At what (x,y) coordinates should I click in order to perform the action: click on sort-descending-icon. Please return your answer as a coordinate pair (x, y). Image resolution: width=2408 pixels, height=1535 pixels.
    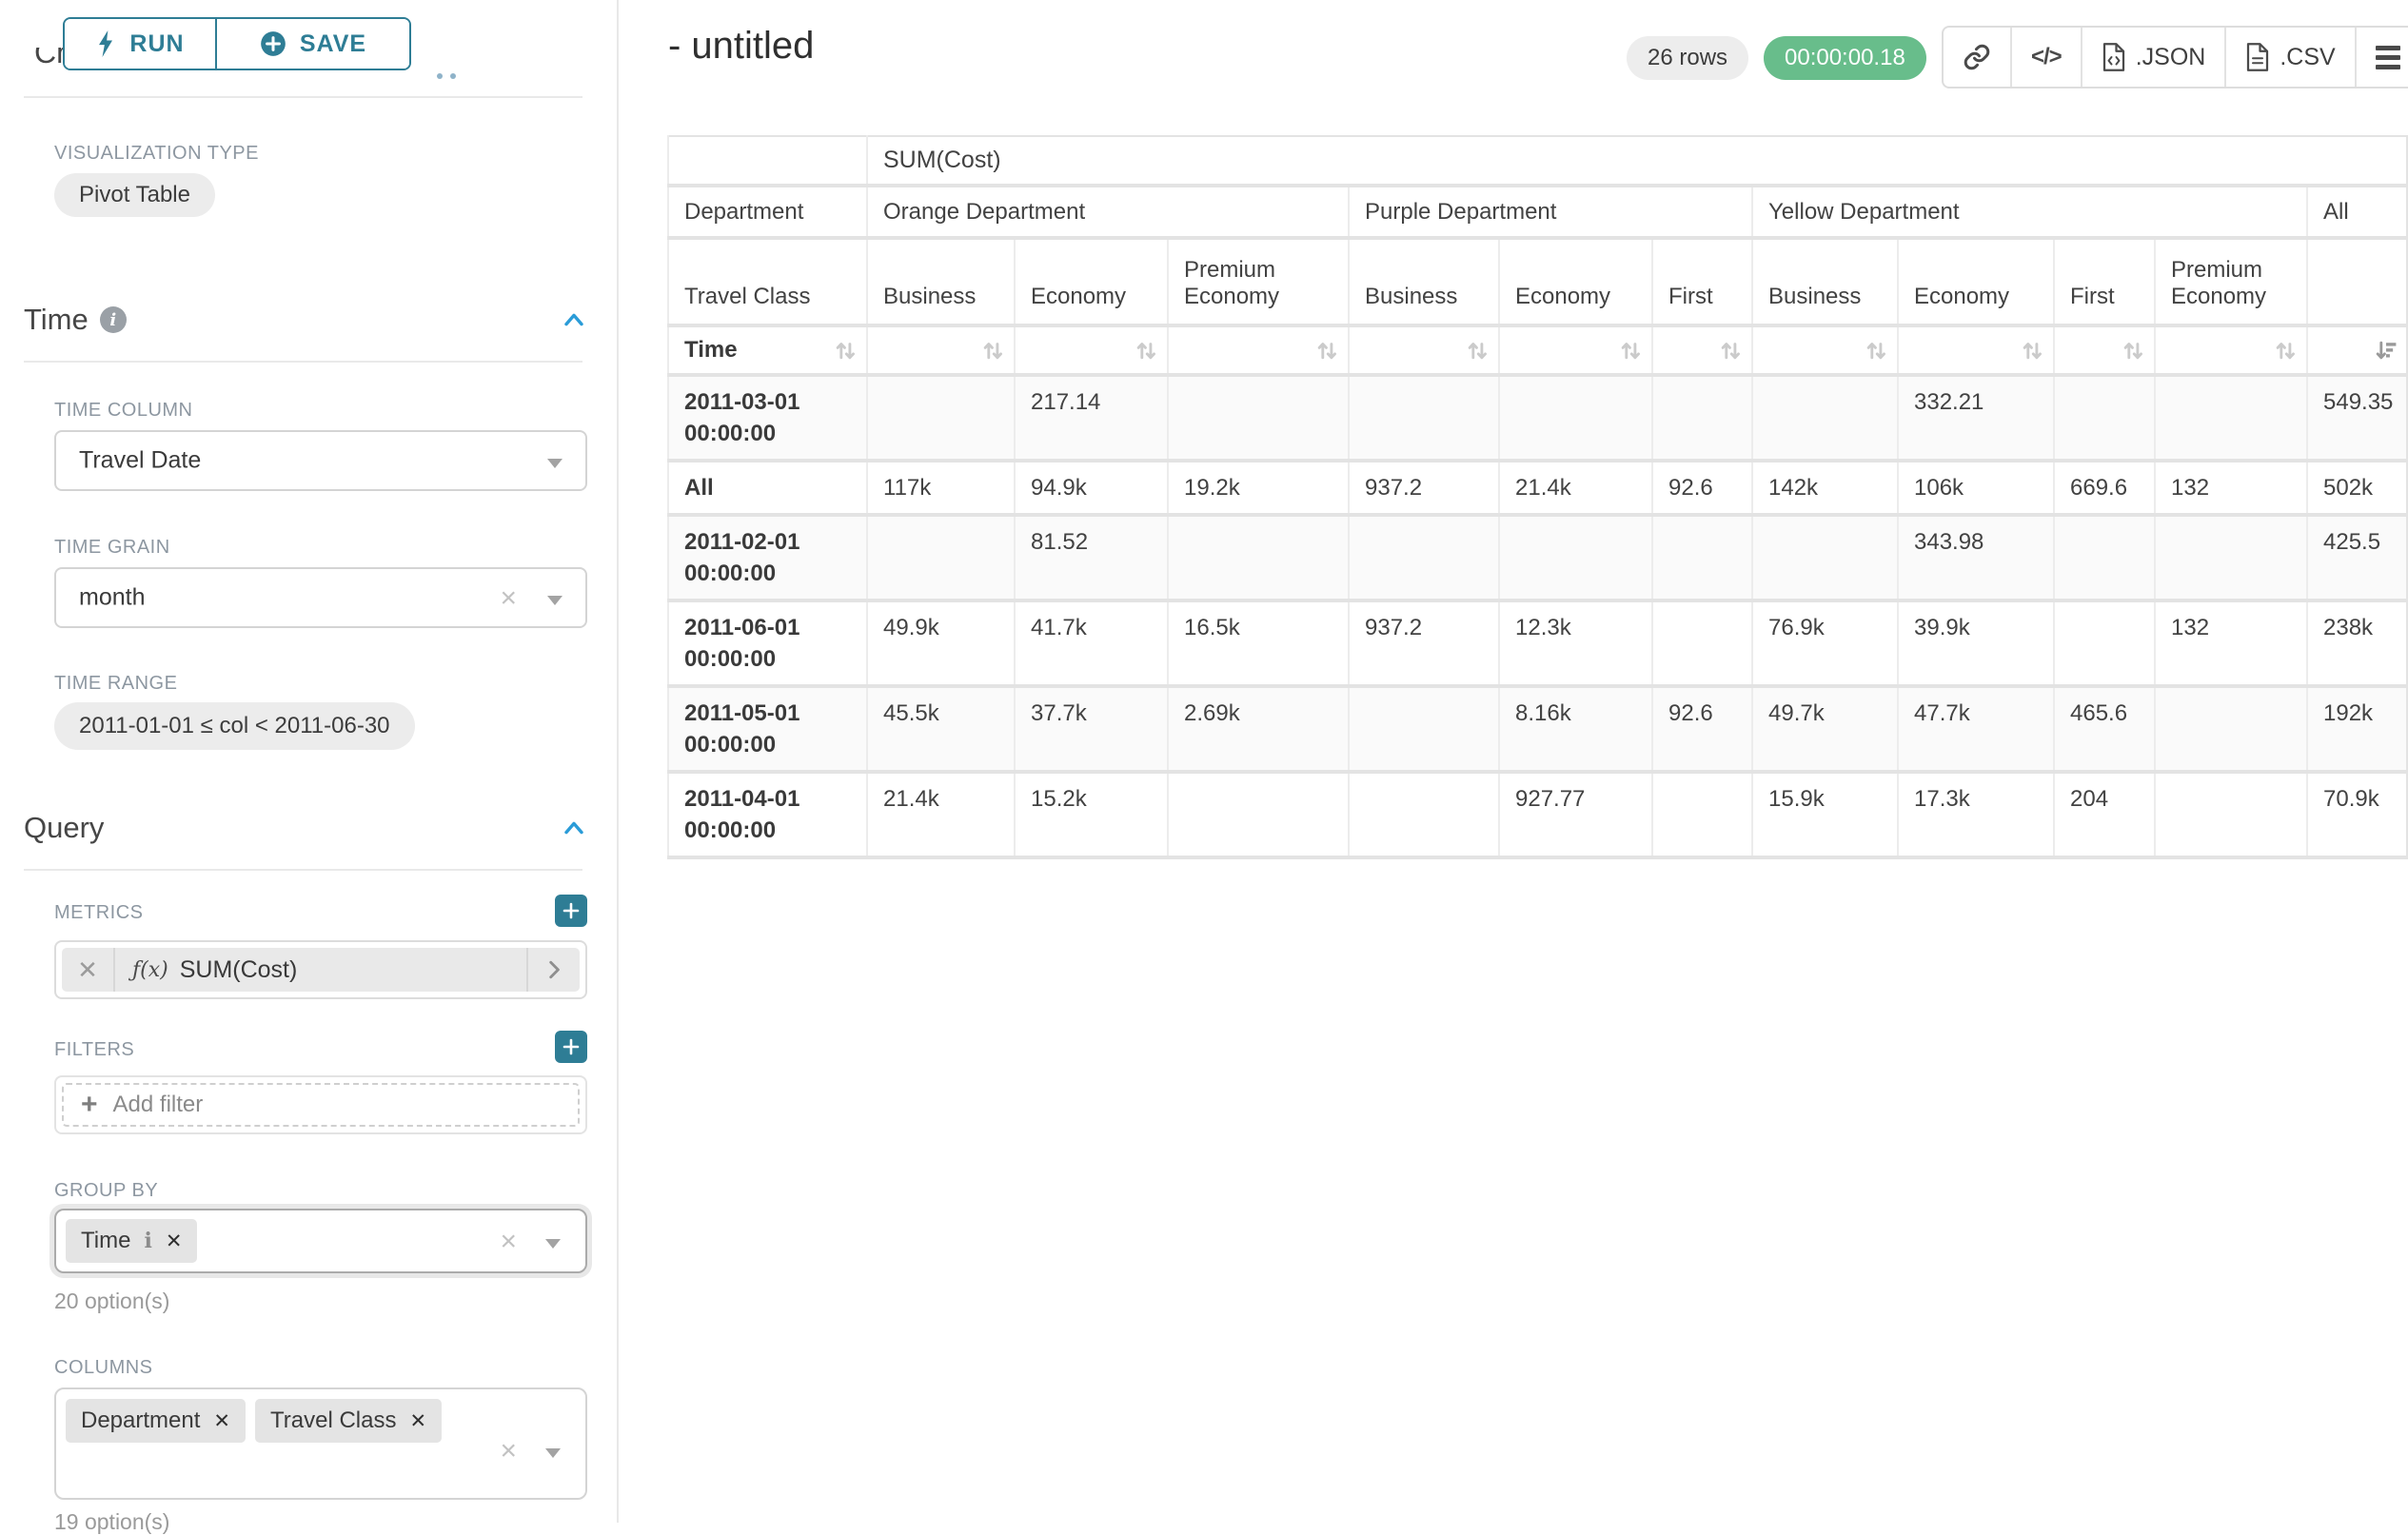
    Looking at the image, I should click on (2386, 350).